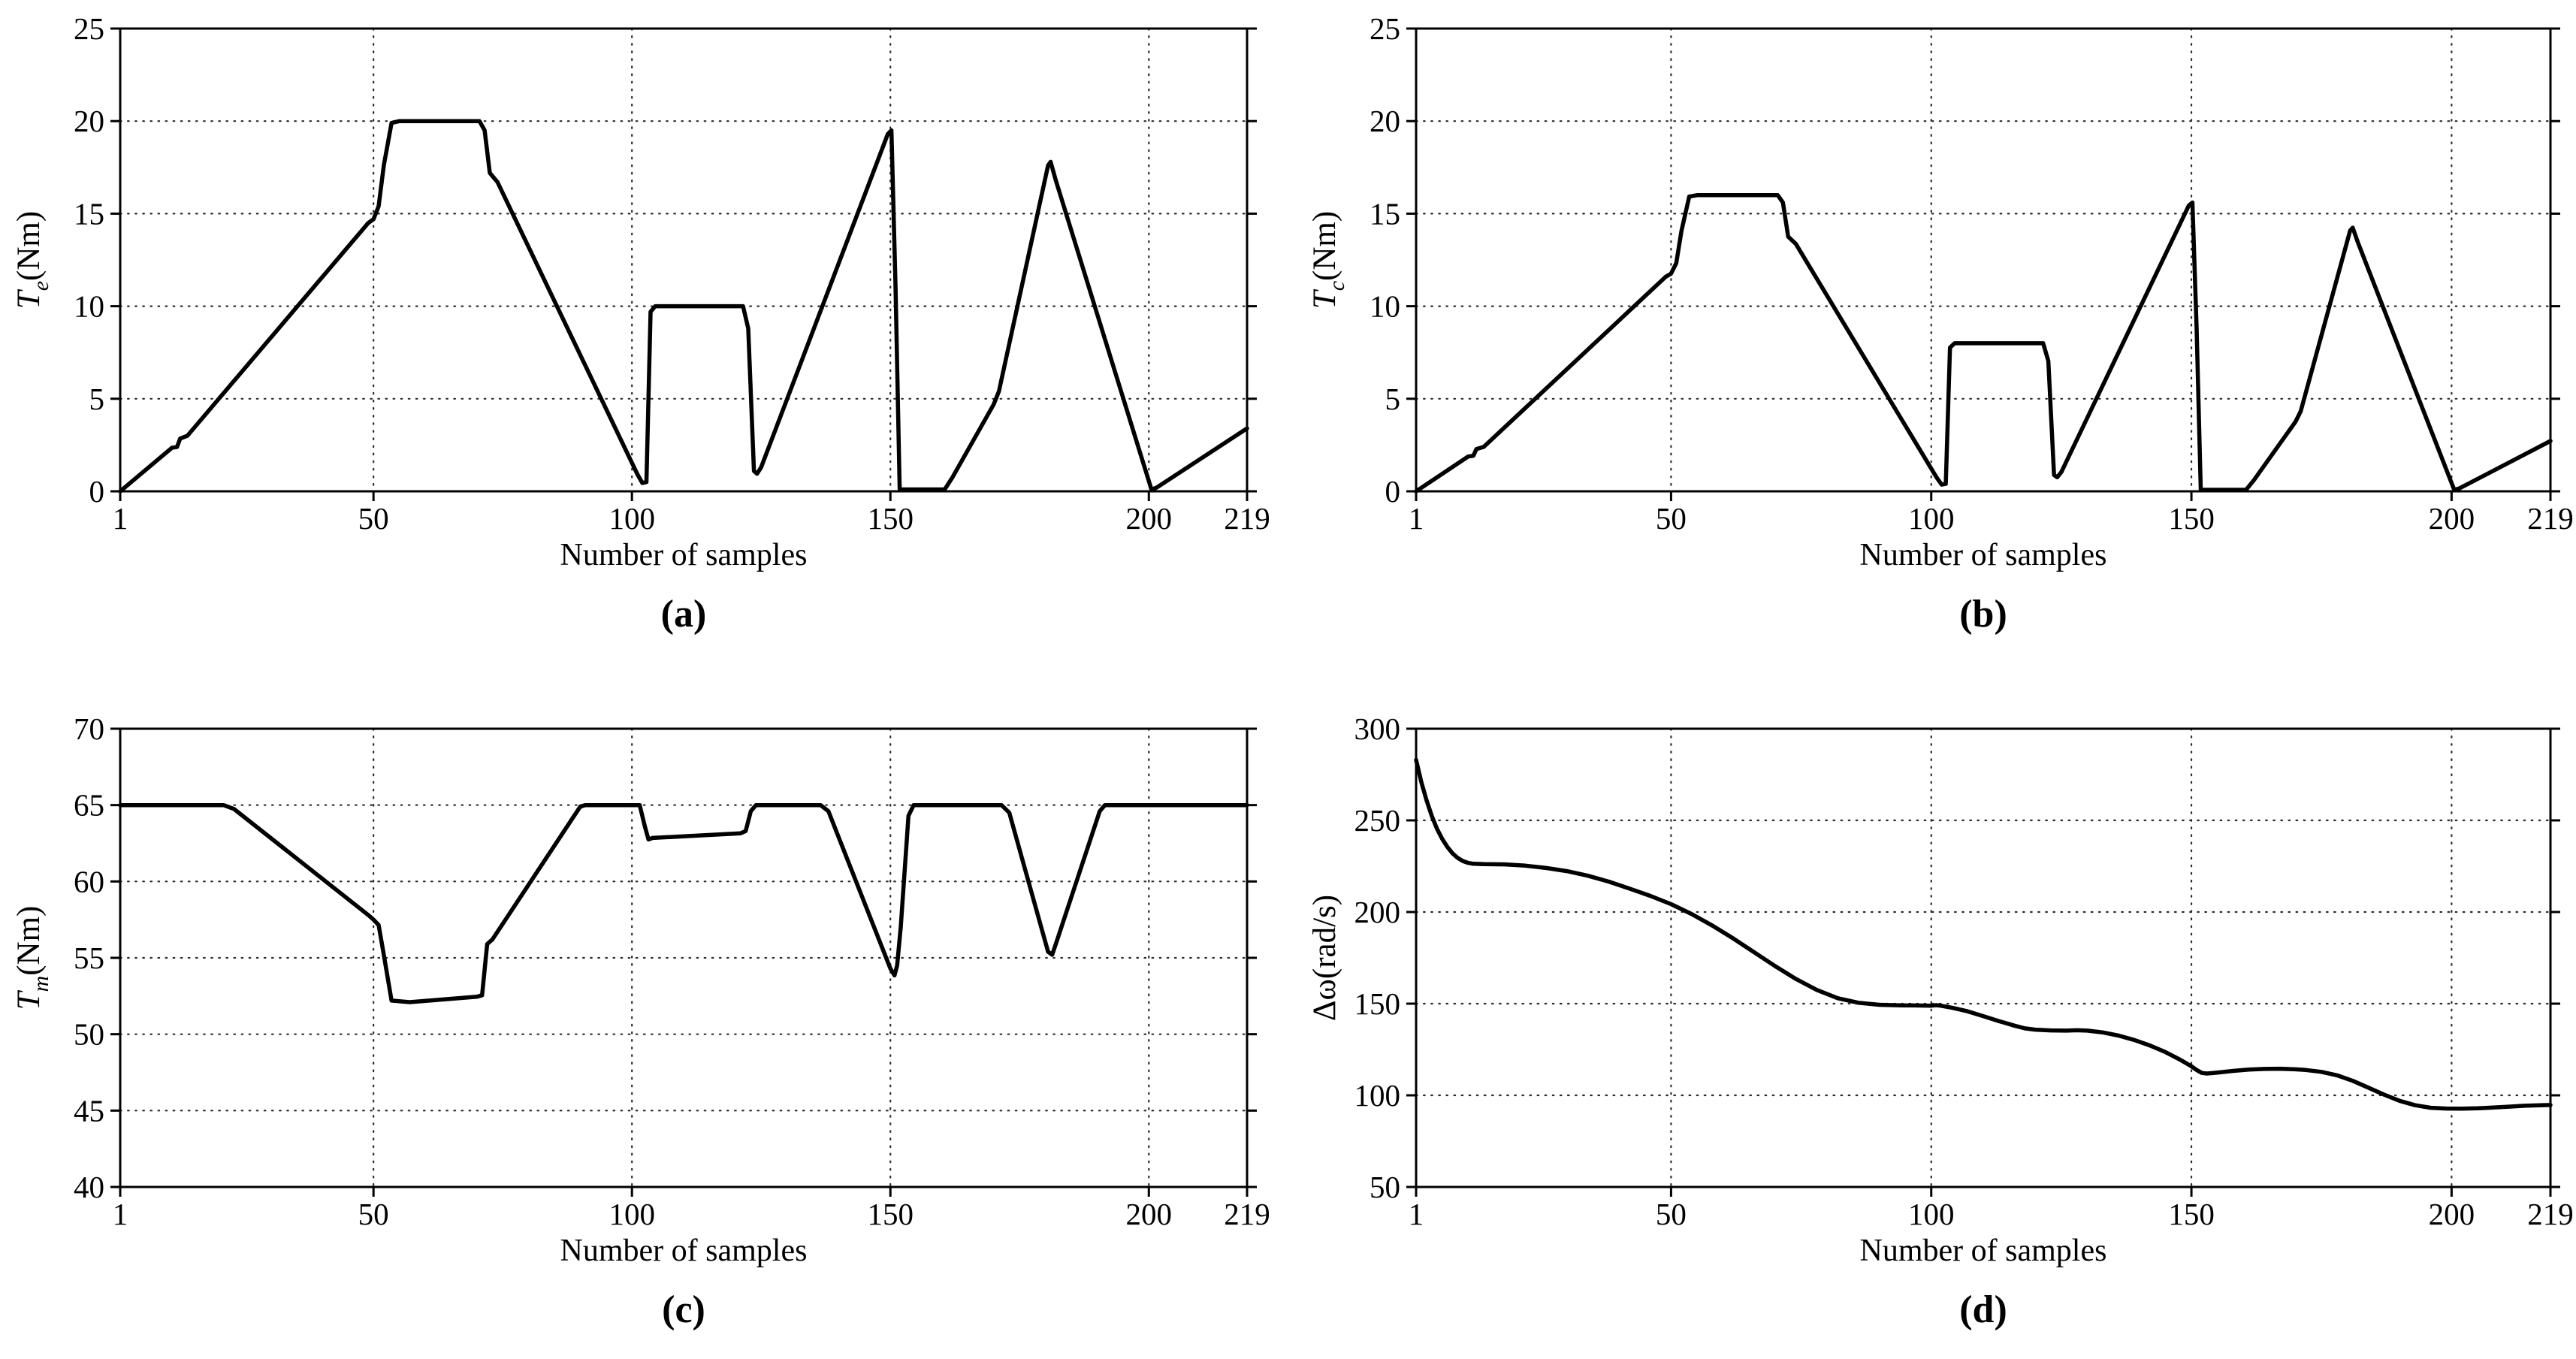 This screenshot has width=2576, height=1359. Describe the element at coordinates (1983, 1251) in the screenshot. I see `panel-d-xlabel: Number of samples` at that location.